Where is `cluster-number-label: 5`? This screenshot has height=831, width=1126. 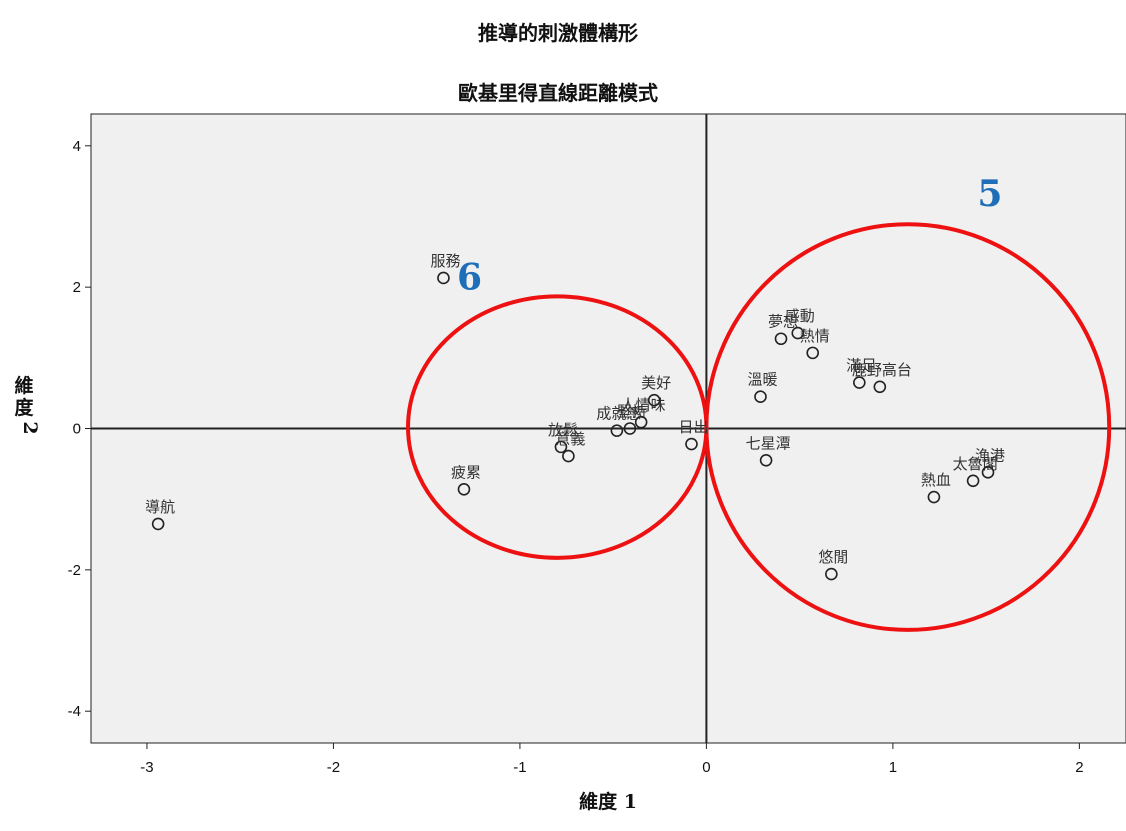
cluster-number-label: 5 is located at coordinates (989, 194).